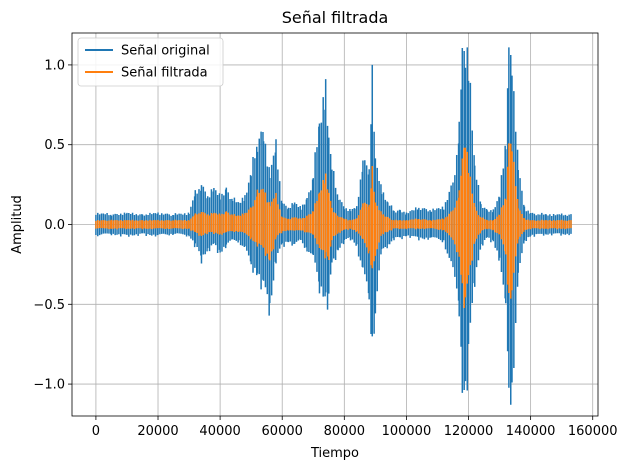 The height and width of the screenshot is (470, 629). I want to click on y-axis-label: Amplitud, so click(17, 224).